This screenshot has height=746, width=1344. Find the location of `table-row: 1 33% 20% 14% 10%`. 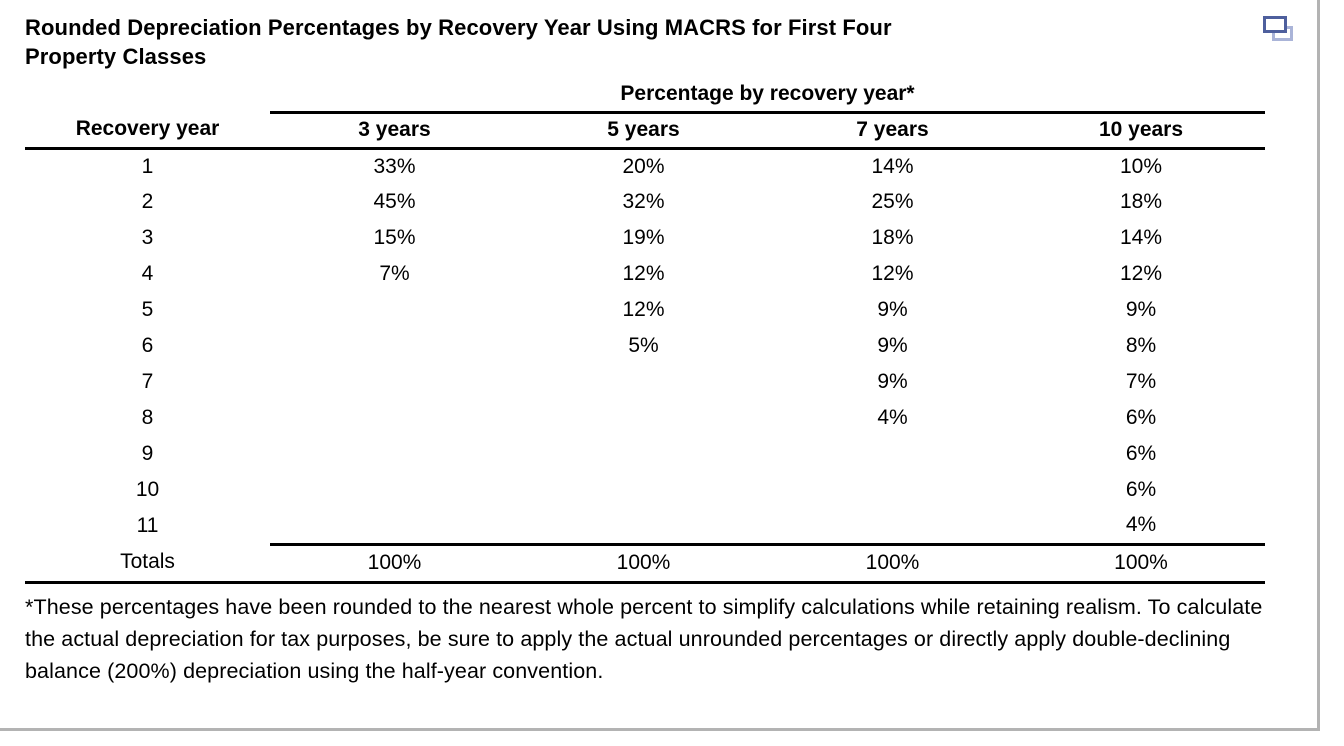

table-row: 1 33% 20% 14% 10% is located at coordinates (645, 166).